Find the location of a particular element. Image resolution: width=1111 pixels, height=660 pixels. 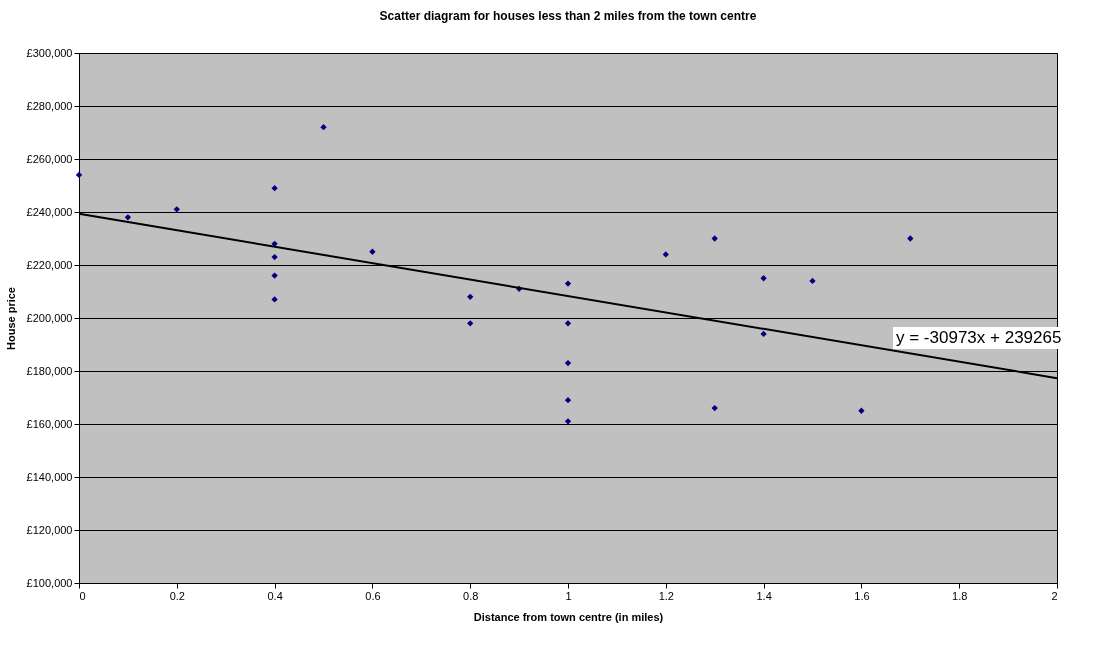

y-tick-label: £240,000 is located at coordinates (49, 211).